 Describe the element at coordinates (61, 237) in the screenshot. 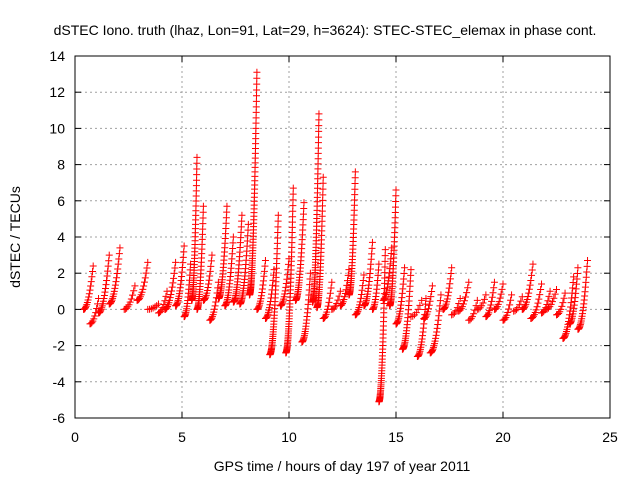

I see `y-tick-label: 4` at that location.